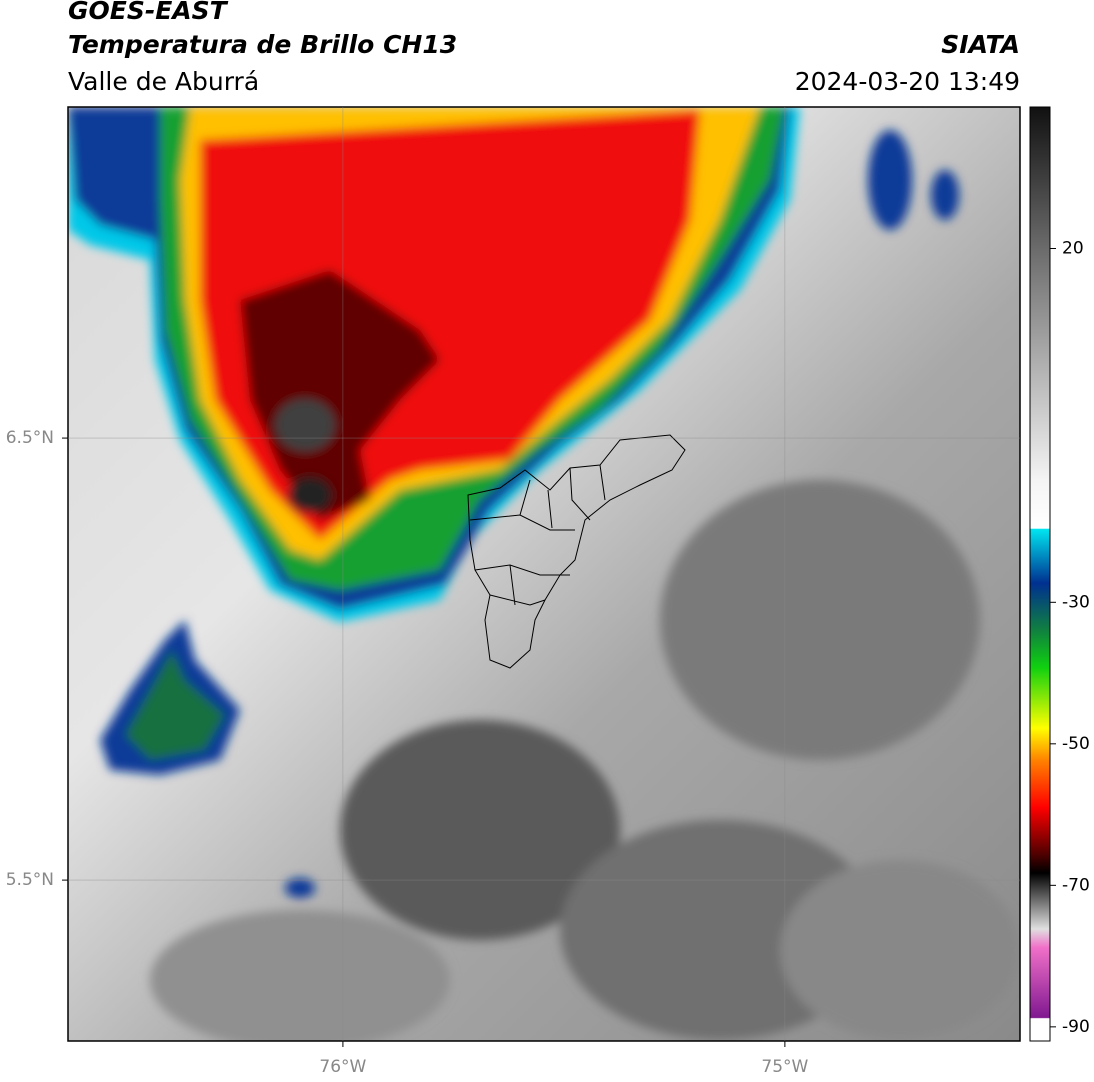  I want to click on source: SIATA, so click(980, 44).